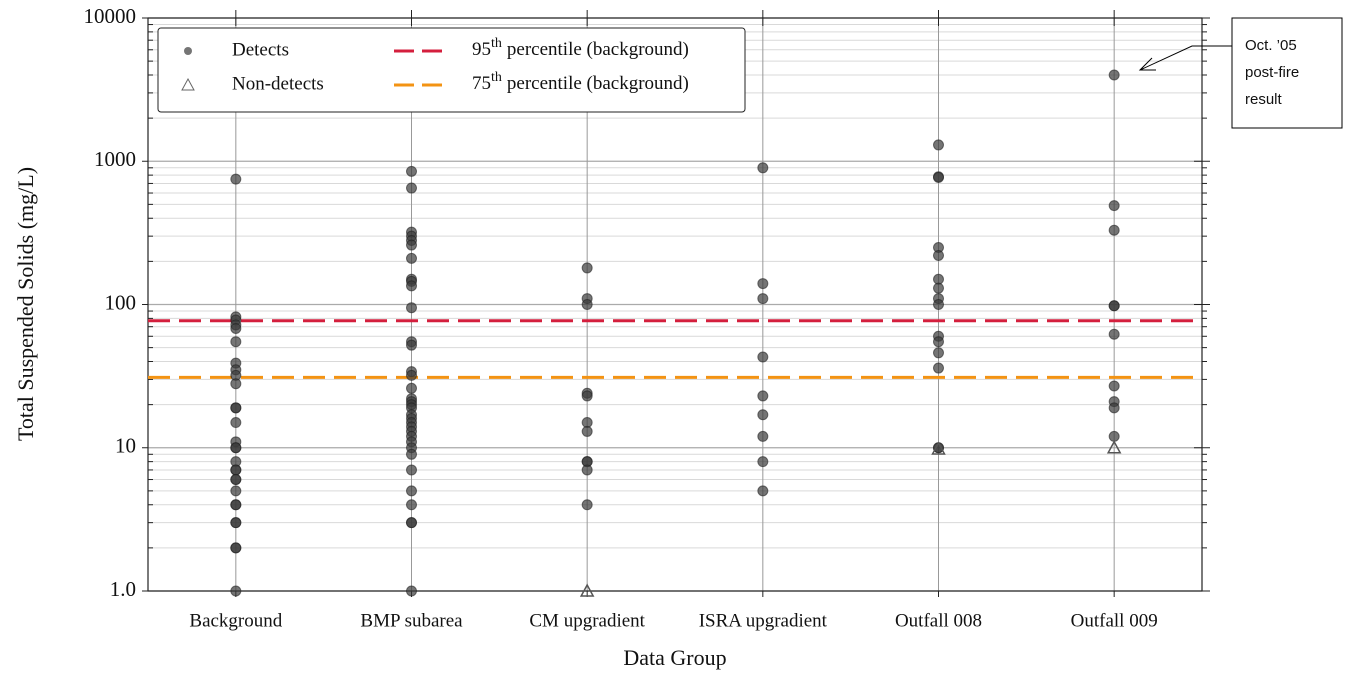 Image resolution: width=1348 pixels, height=676 pixels. I want to click on y-tick-label: 10000, so click(110, 16).